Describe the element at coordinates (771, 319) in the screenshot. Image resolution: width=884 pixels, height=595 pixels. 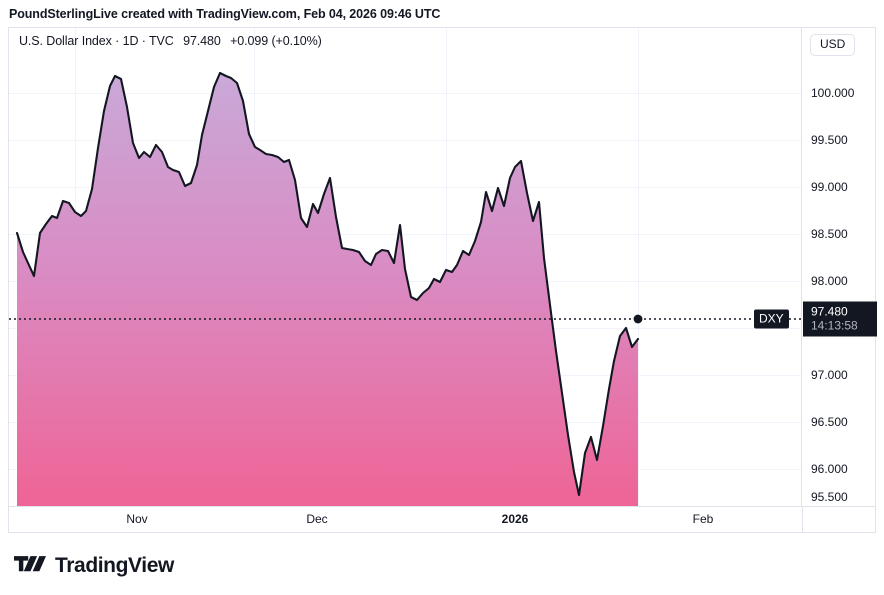
I see `ticker-tag-dxy: DXY` at that location.